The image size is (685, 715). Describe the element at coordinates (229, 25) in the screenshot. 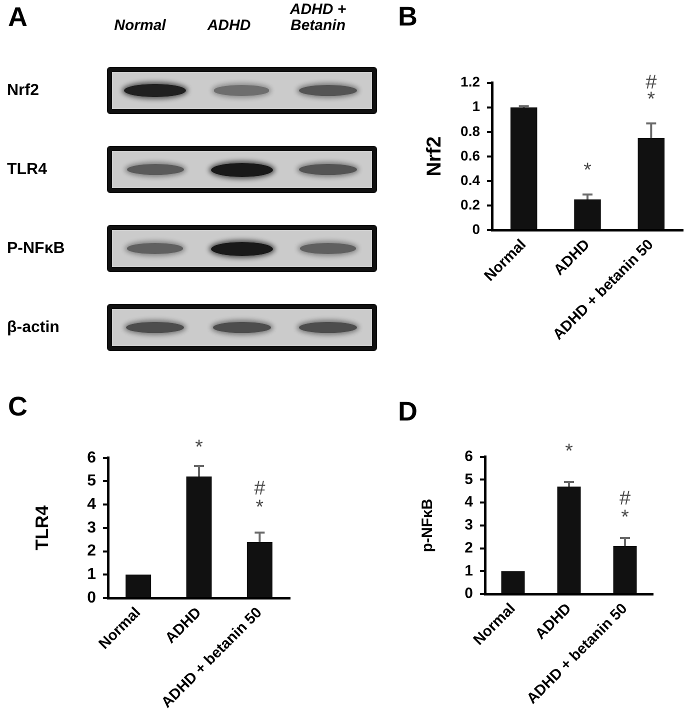

I see `category-label: ADHD` at that location.